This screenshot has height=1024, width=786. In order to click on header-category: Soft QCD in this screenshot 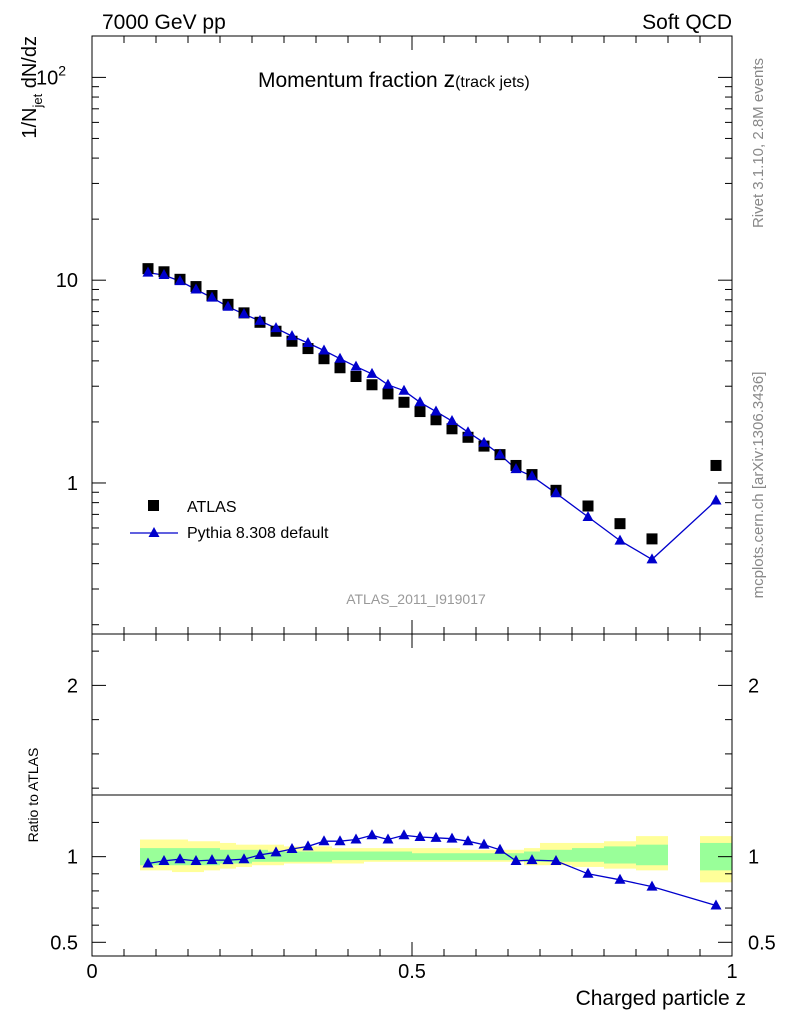, I will do `click(687, 22)`.